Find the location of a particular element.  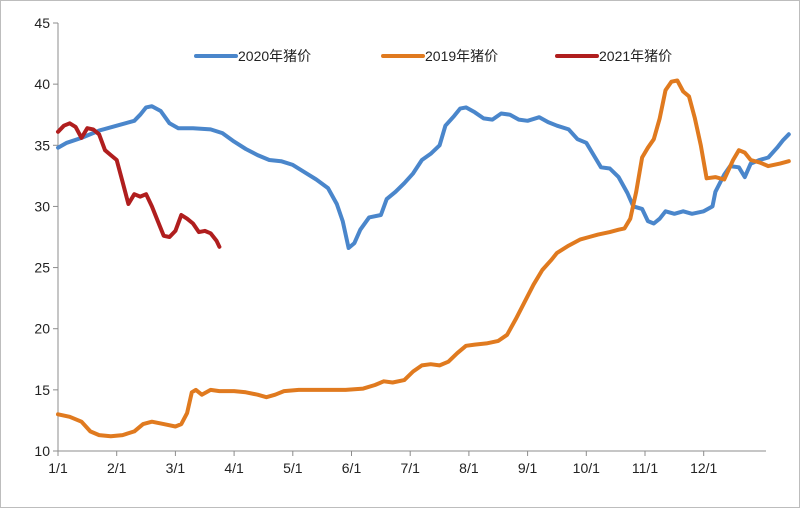

x-tick-label: 9/1 is located at coordinates (528, 468).